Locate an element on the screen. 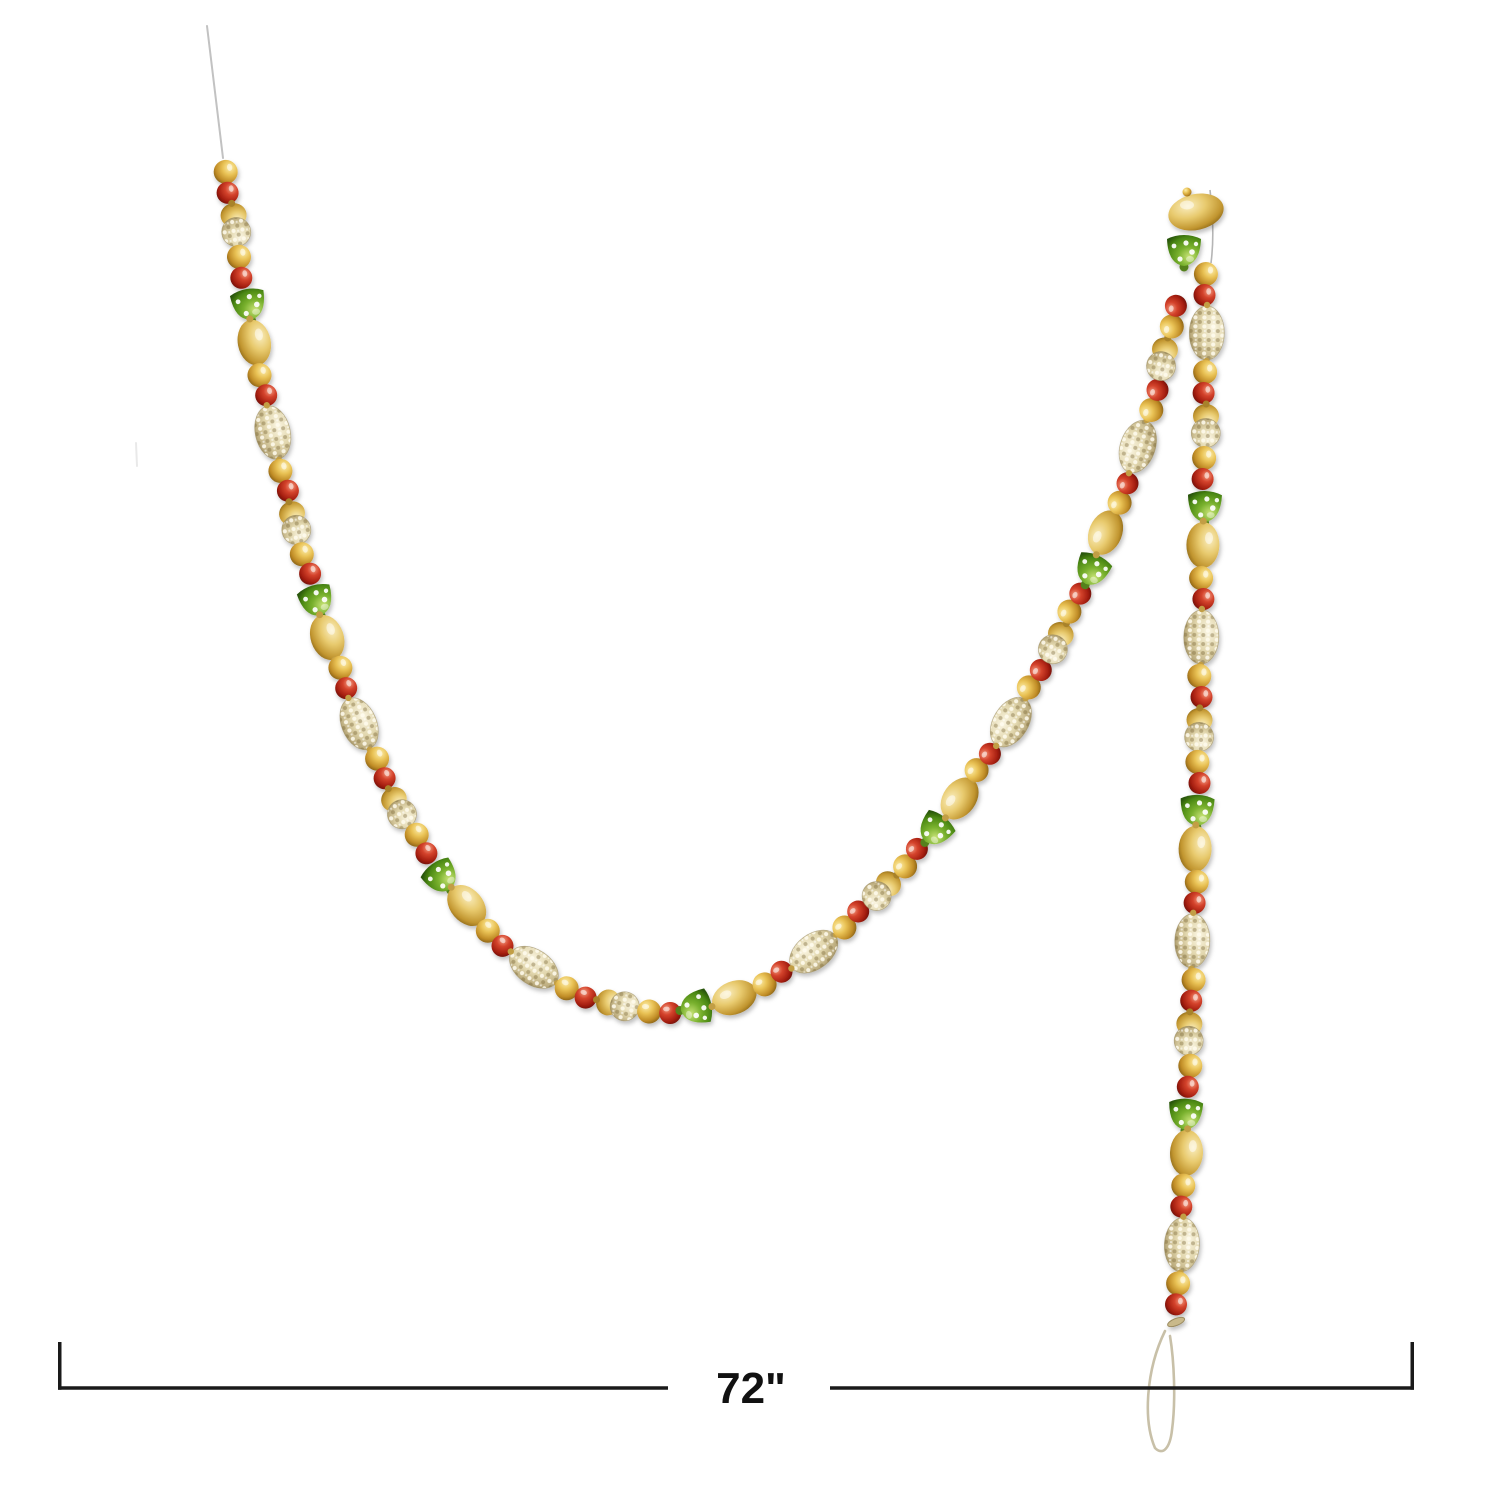 The width and height of the screenshot is (1500, 1500). string-loop-bottom is located at coordinates (1161, 1391).